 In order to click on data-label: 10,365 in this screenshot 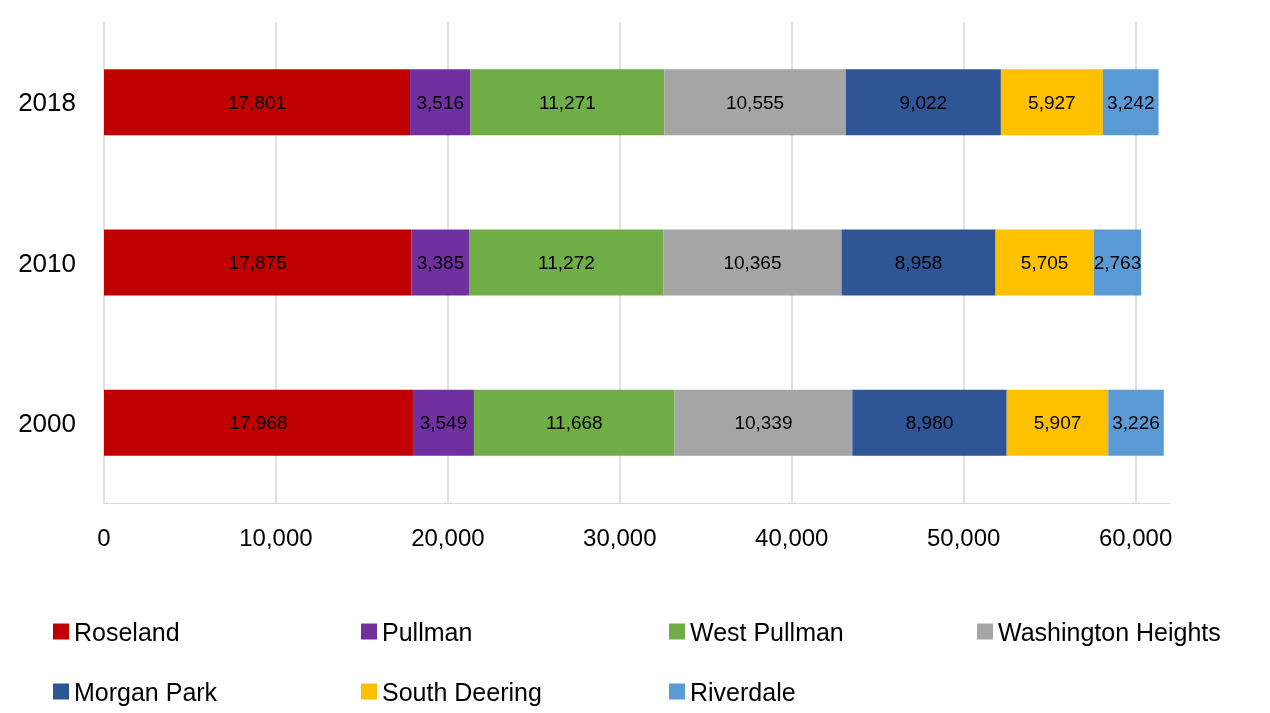, I will do `click(752, 262)`.